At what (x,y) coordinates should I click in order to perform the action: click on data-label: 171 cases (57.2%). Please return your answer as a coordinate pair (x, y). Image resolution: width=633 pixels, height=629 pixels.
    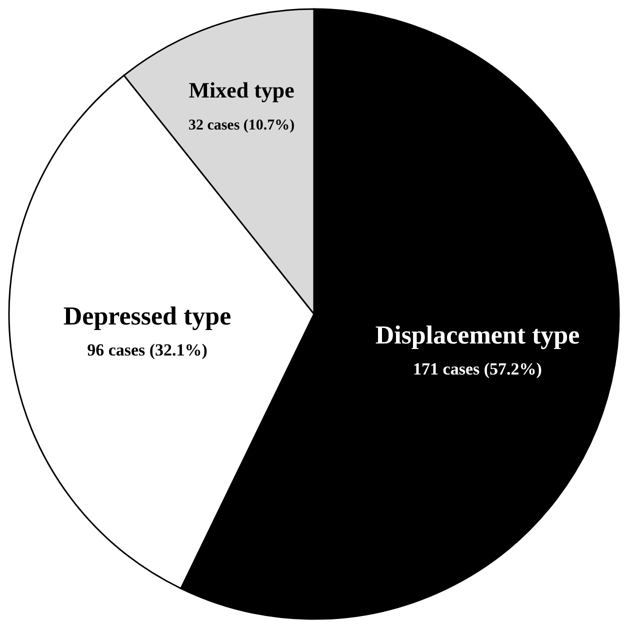
    Looking at the image, I should click on (477, 369).